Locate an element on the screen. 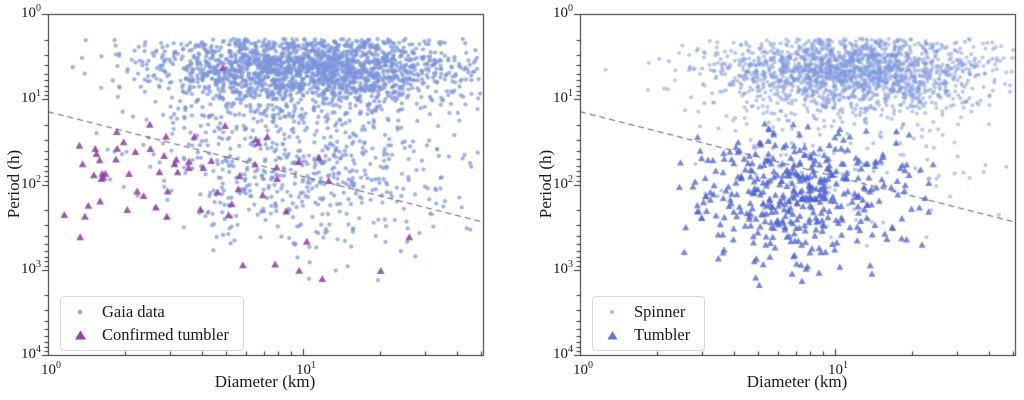 The height and width of the screenshot is (400, 1024). legend-item-spinner: Spinner is located at coordinates (646, 311).